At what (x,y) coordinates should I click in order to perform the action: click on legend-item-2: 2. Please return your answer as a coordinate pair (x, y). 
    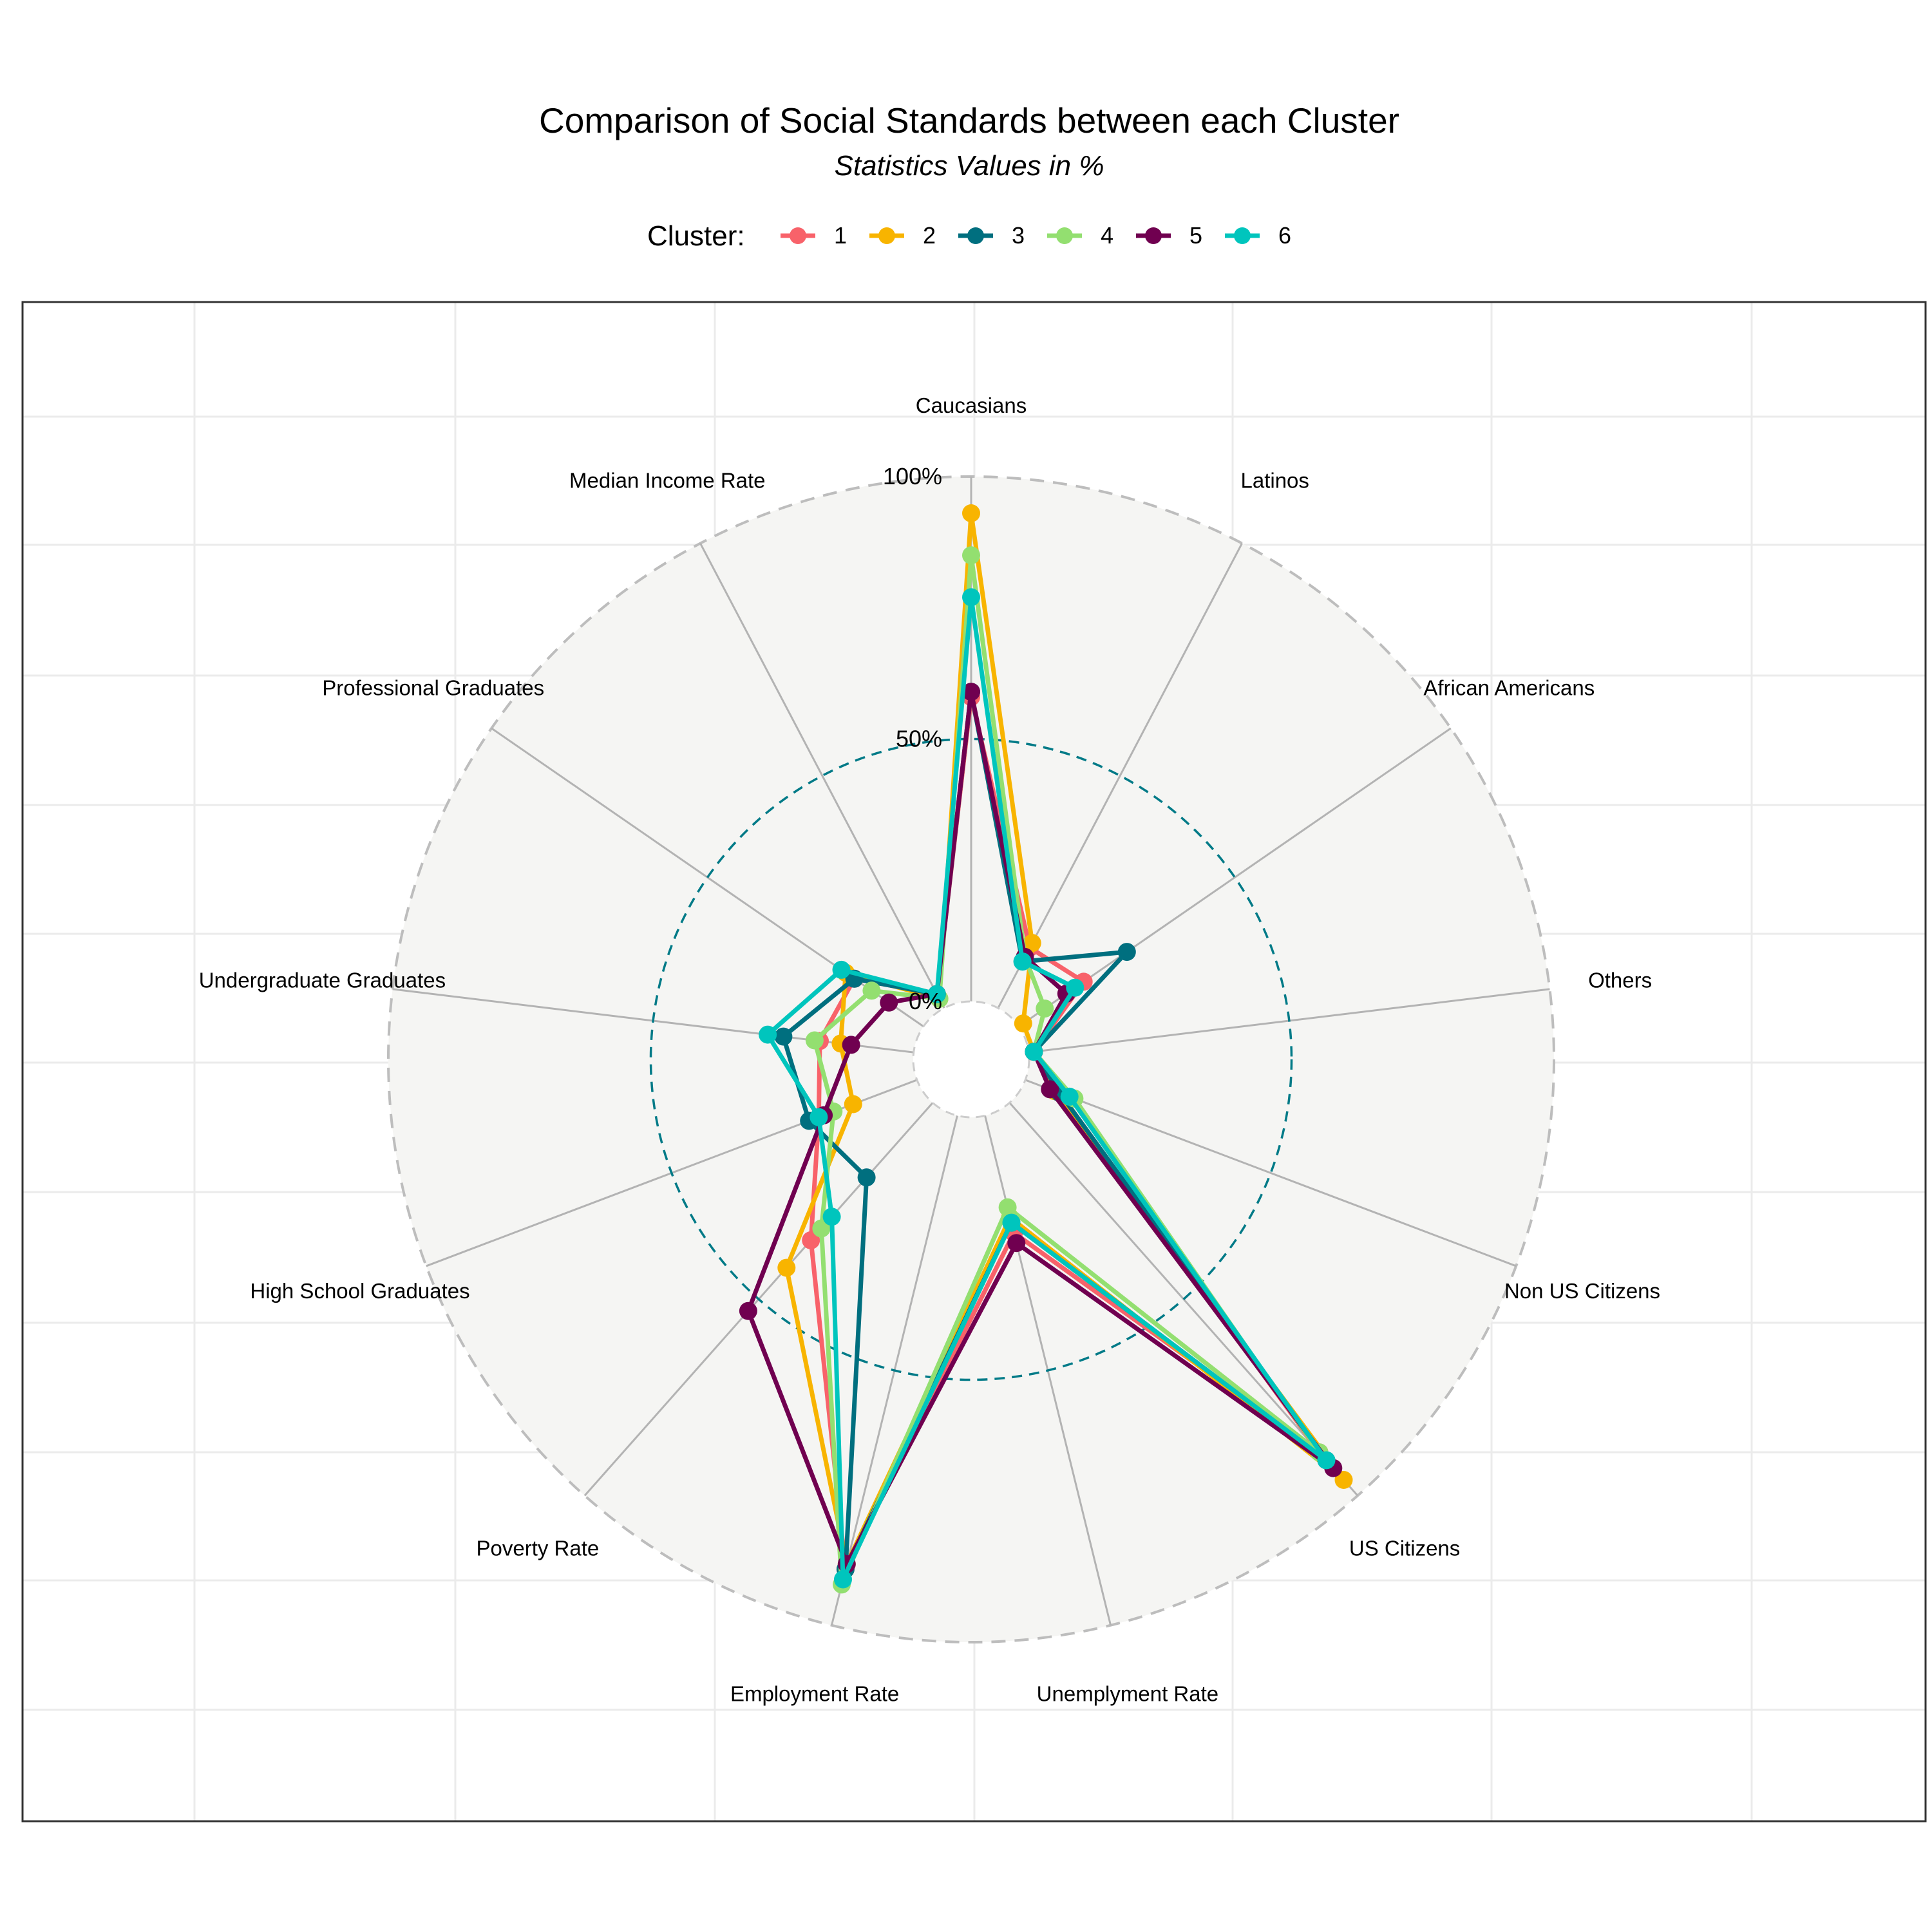
    Looking at the image, I should click on (903, 235).